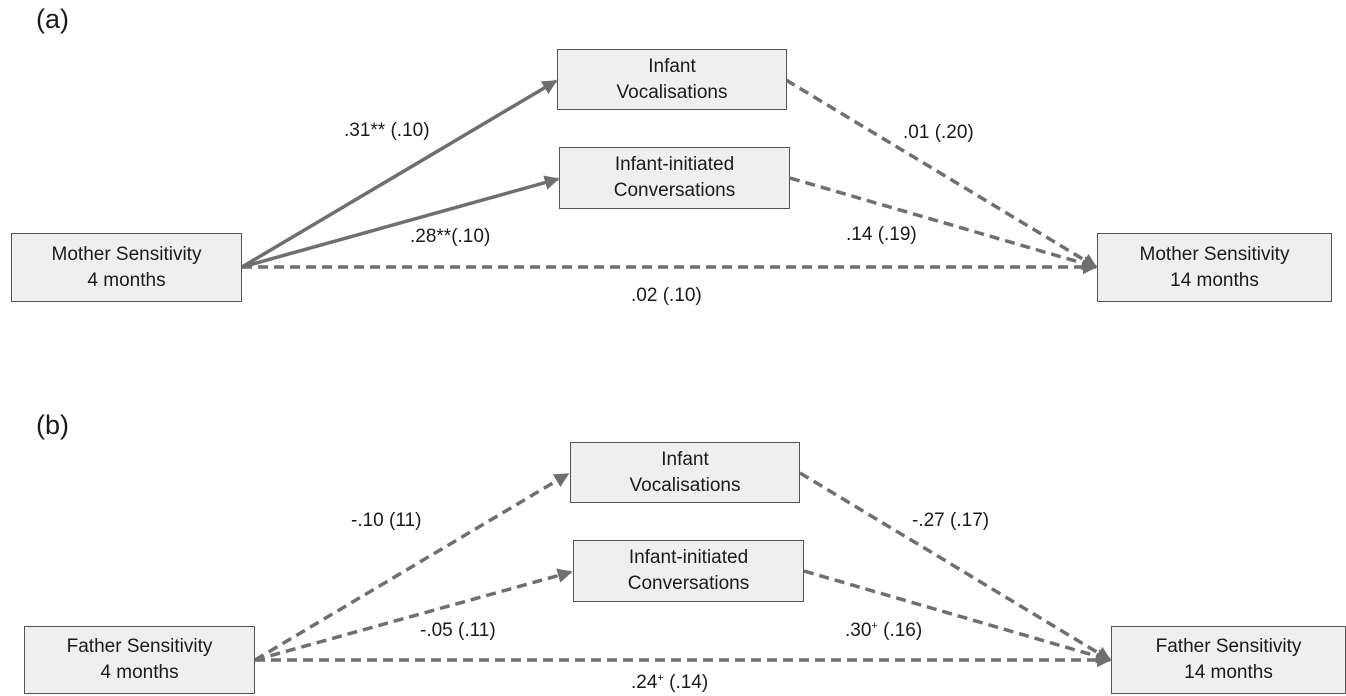 This screenshot has height=696, width=1346. What do you see at coordinates (938, 132) in the screenshot?
I see `coef-b-vocal: .01 (.20)` at bounding box center [938, 132].